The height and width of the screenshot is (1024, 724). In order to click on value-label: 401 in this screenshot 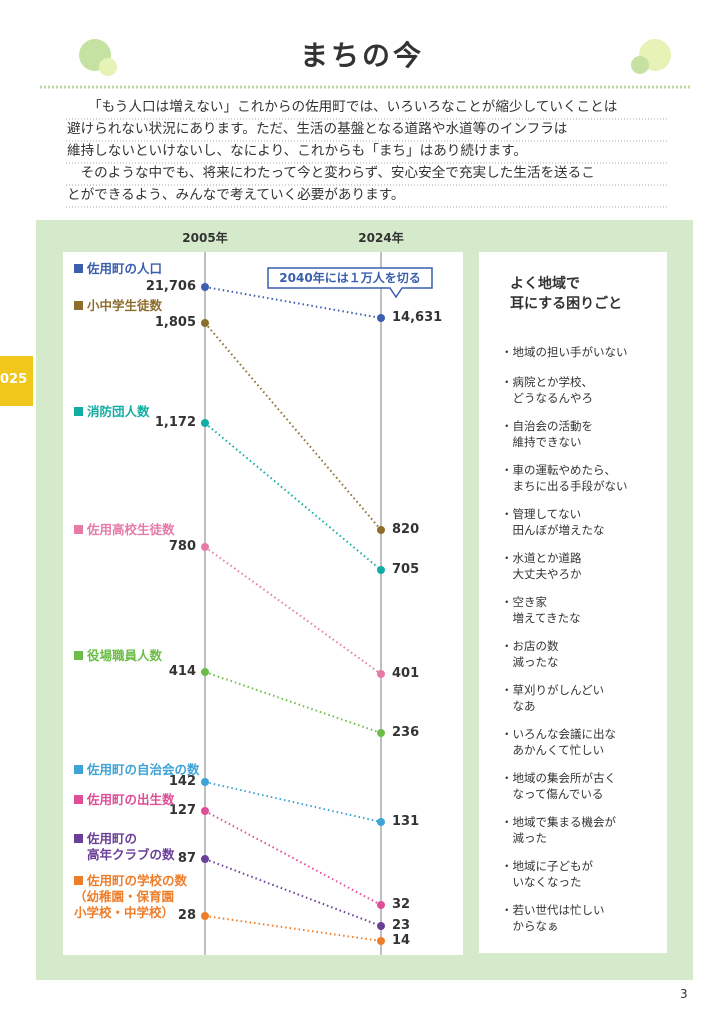, I will do `click(406, 673)`.